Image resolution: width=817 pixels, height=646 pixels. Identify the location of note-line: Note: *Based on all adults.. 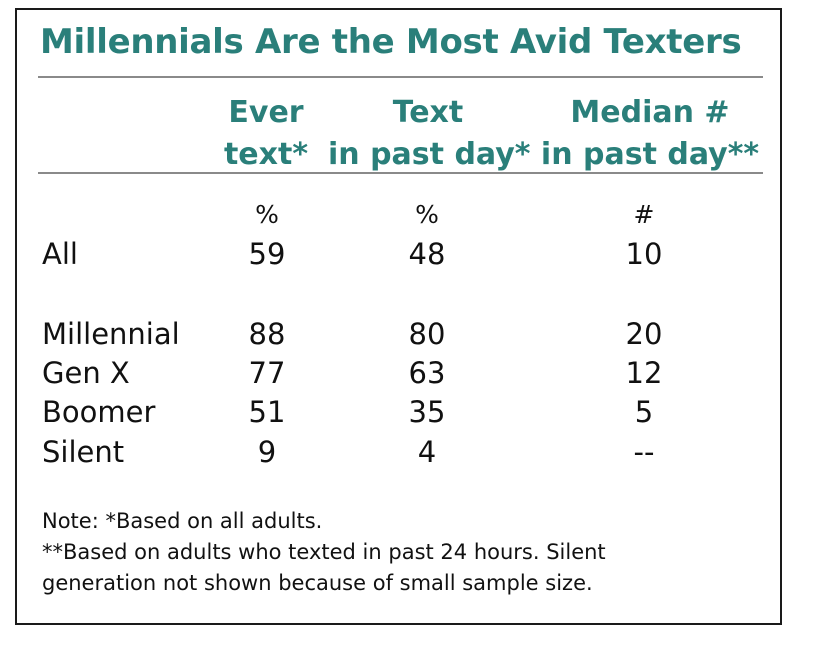
(182, 521).